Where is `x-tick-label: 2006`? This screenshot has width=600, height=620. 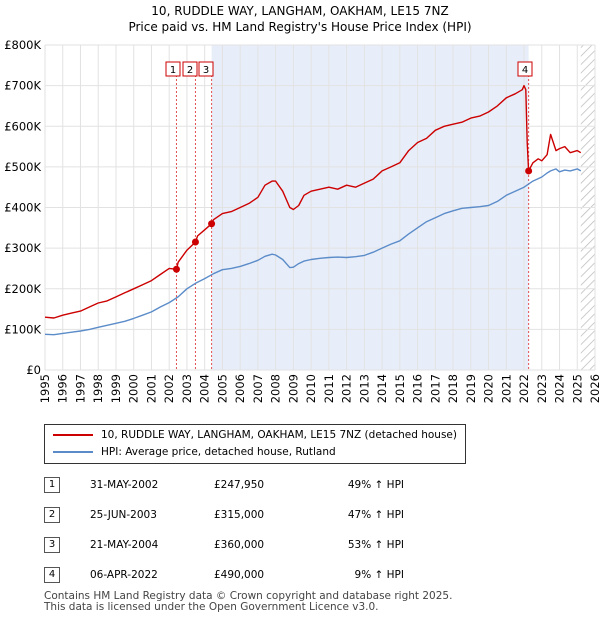
x-tick-label: 2006 is located at coordinates (240, 388).